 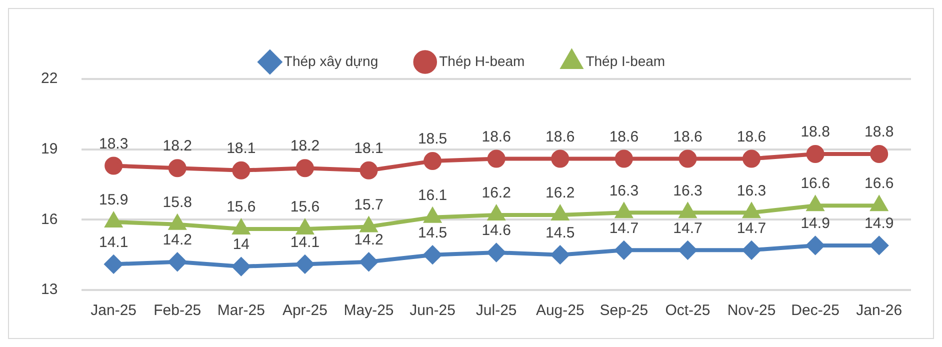 I want to click on legend-label: Thép I-beam, so click(x=626, y=60).